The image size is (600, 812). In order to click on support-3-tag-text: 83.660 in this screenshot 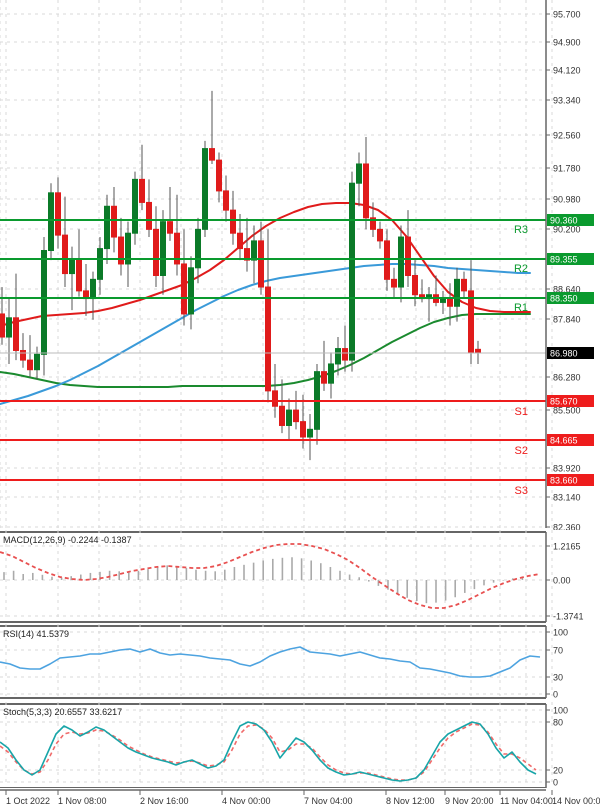, I will do `click(564, 481)`.